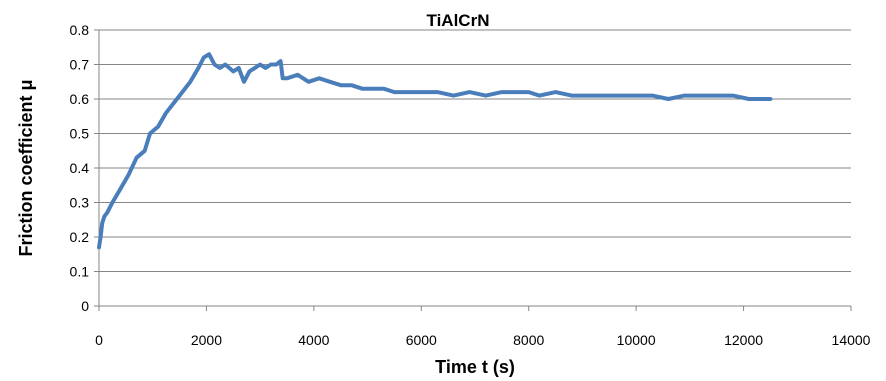 The width and height of the screenshot is (886, 381). Describe the element at coordinates (475, 367) in the screenshot. I see `x-axis-label: Time t (s)` at that location.